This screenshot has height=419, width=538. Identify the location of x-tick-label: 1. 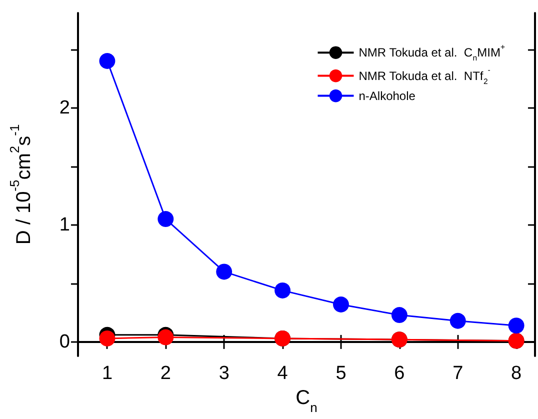
(107, 373).